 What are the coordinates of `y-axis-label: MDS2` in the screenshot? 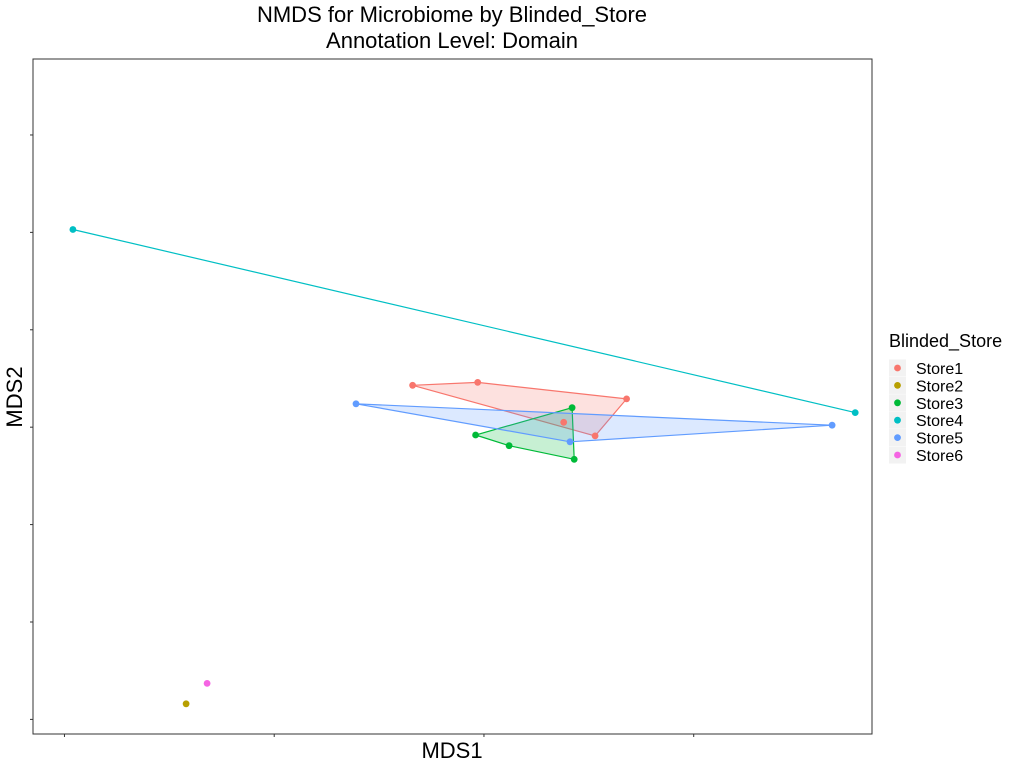 It's located at (14, 396).